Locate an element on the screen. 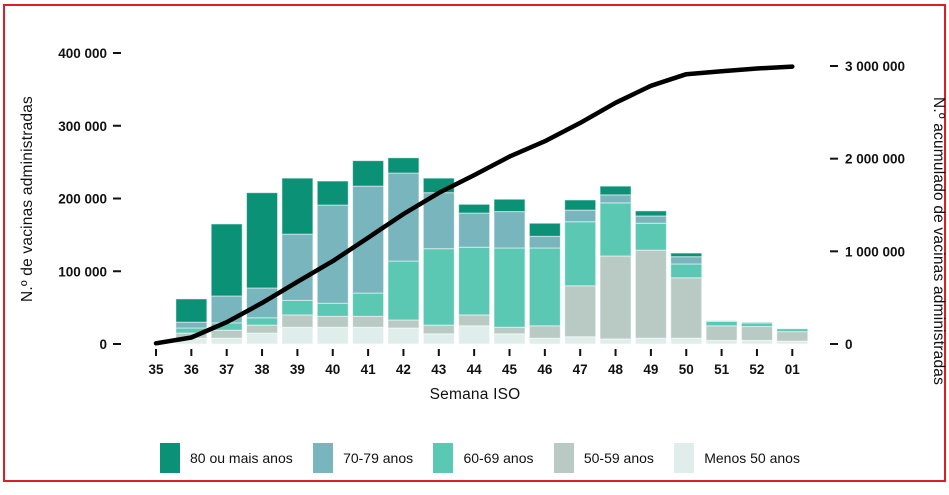  legend-item-80plus: 80 ou mais anos is located at coordinates (226, 458).